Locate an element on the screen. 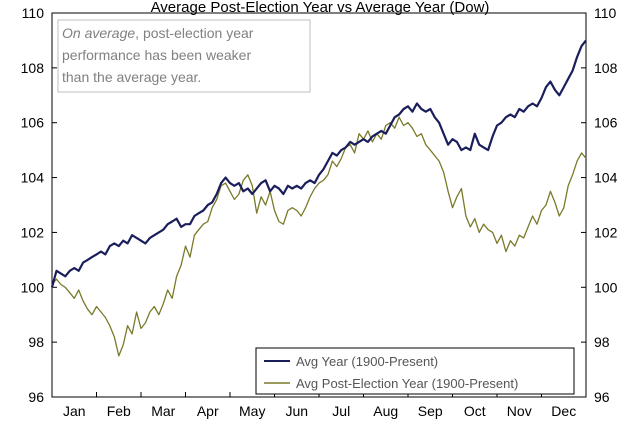 The width and height of the screenshot is (640, 425). x-tick-label: May is located at coordinates (252, 411).